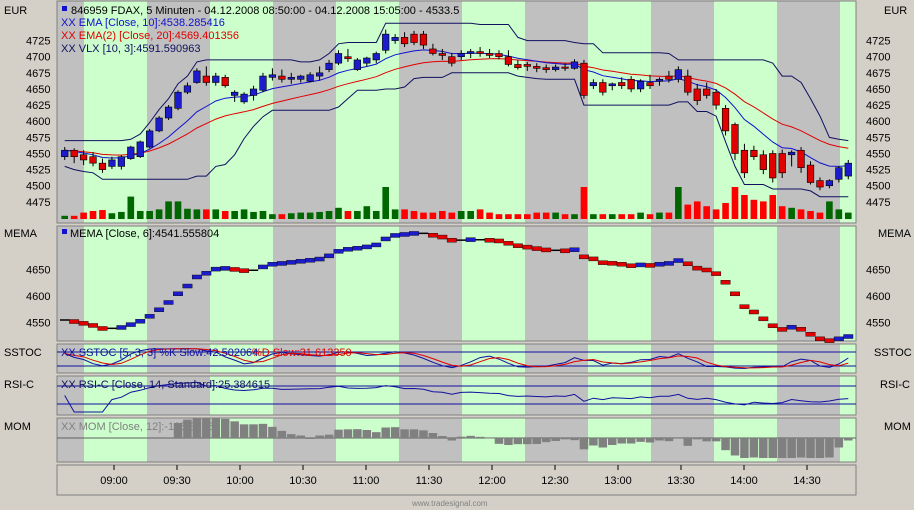 The height and width of the screenshot is (510, 914). Describe the element at coordinates (303, 481) in the screenshot. I see `time-tick-label: 10:30` at that location.